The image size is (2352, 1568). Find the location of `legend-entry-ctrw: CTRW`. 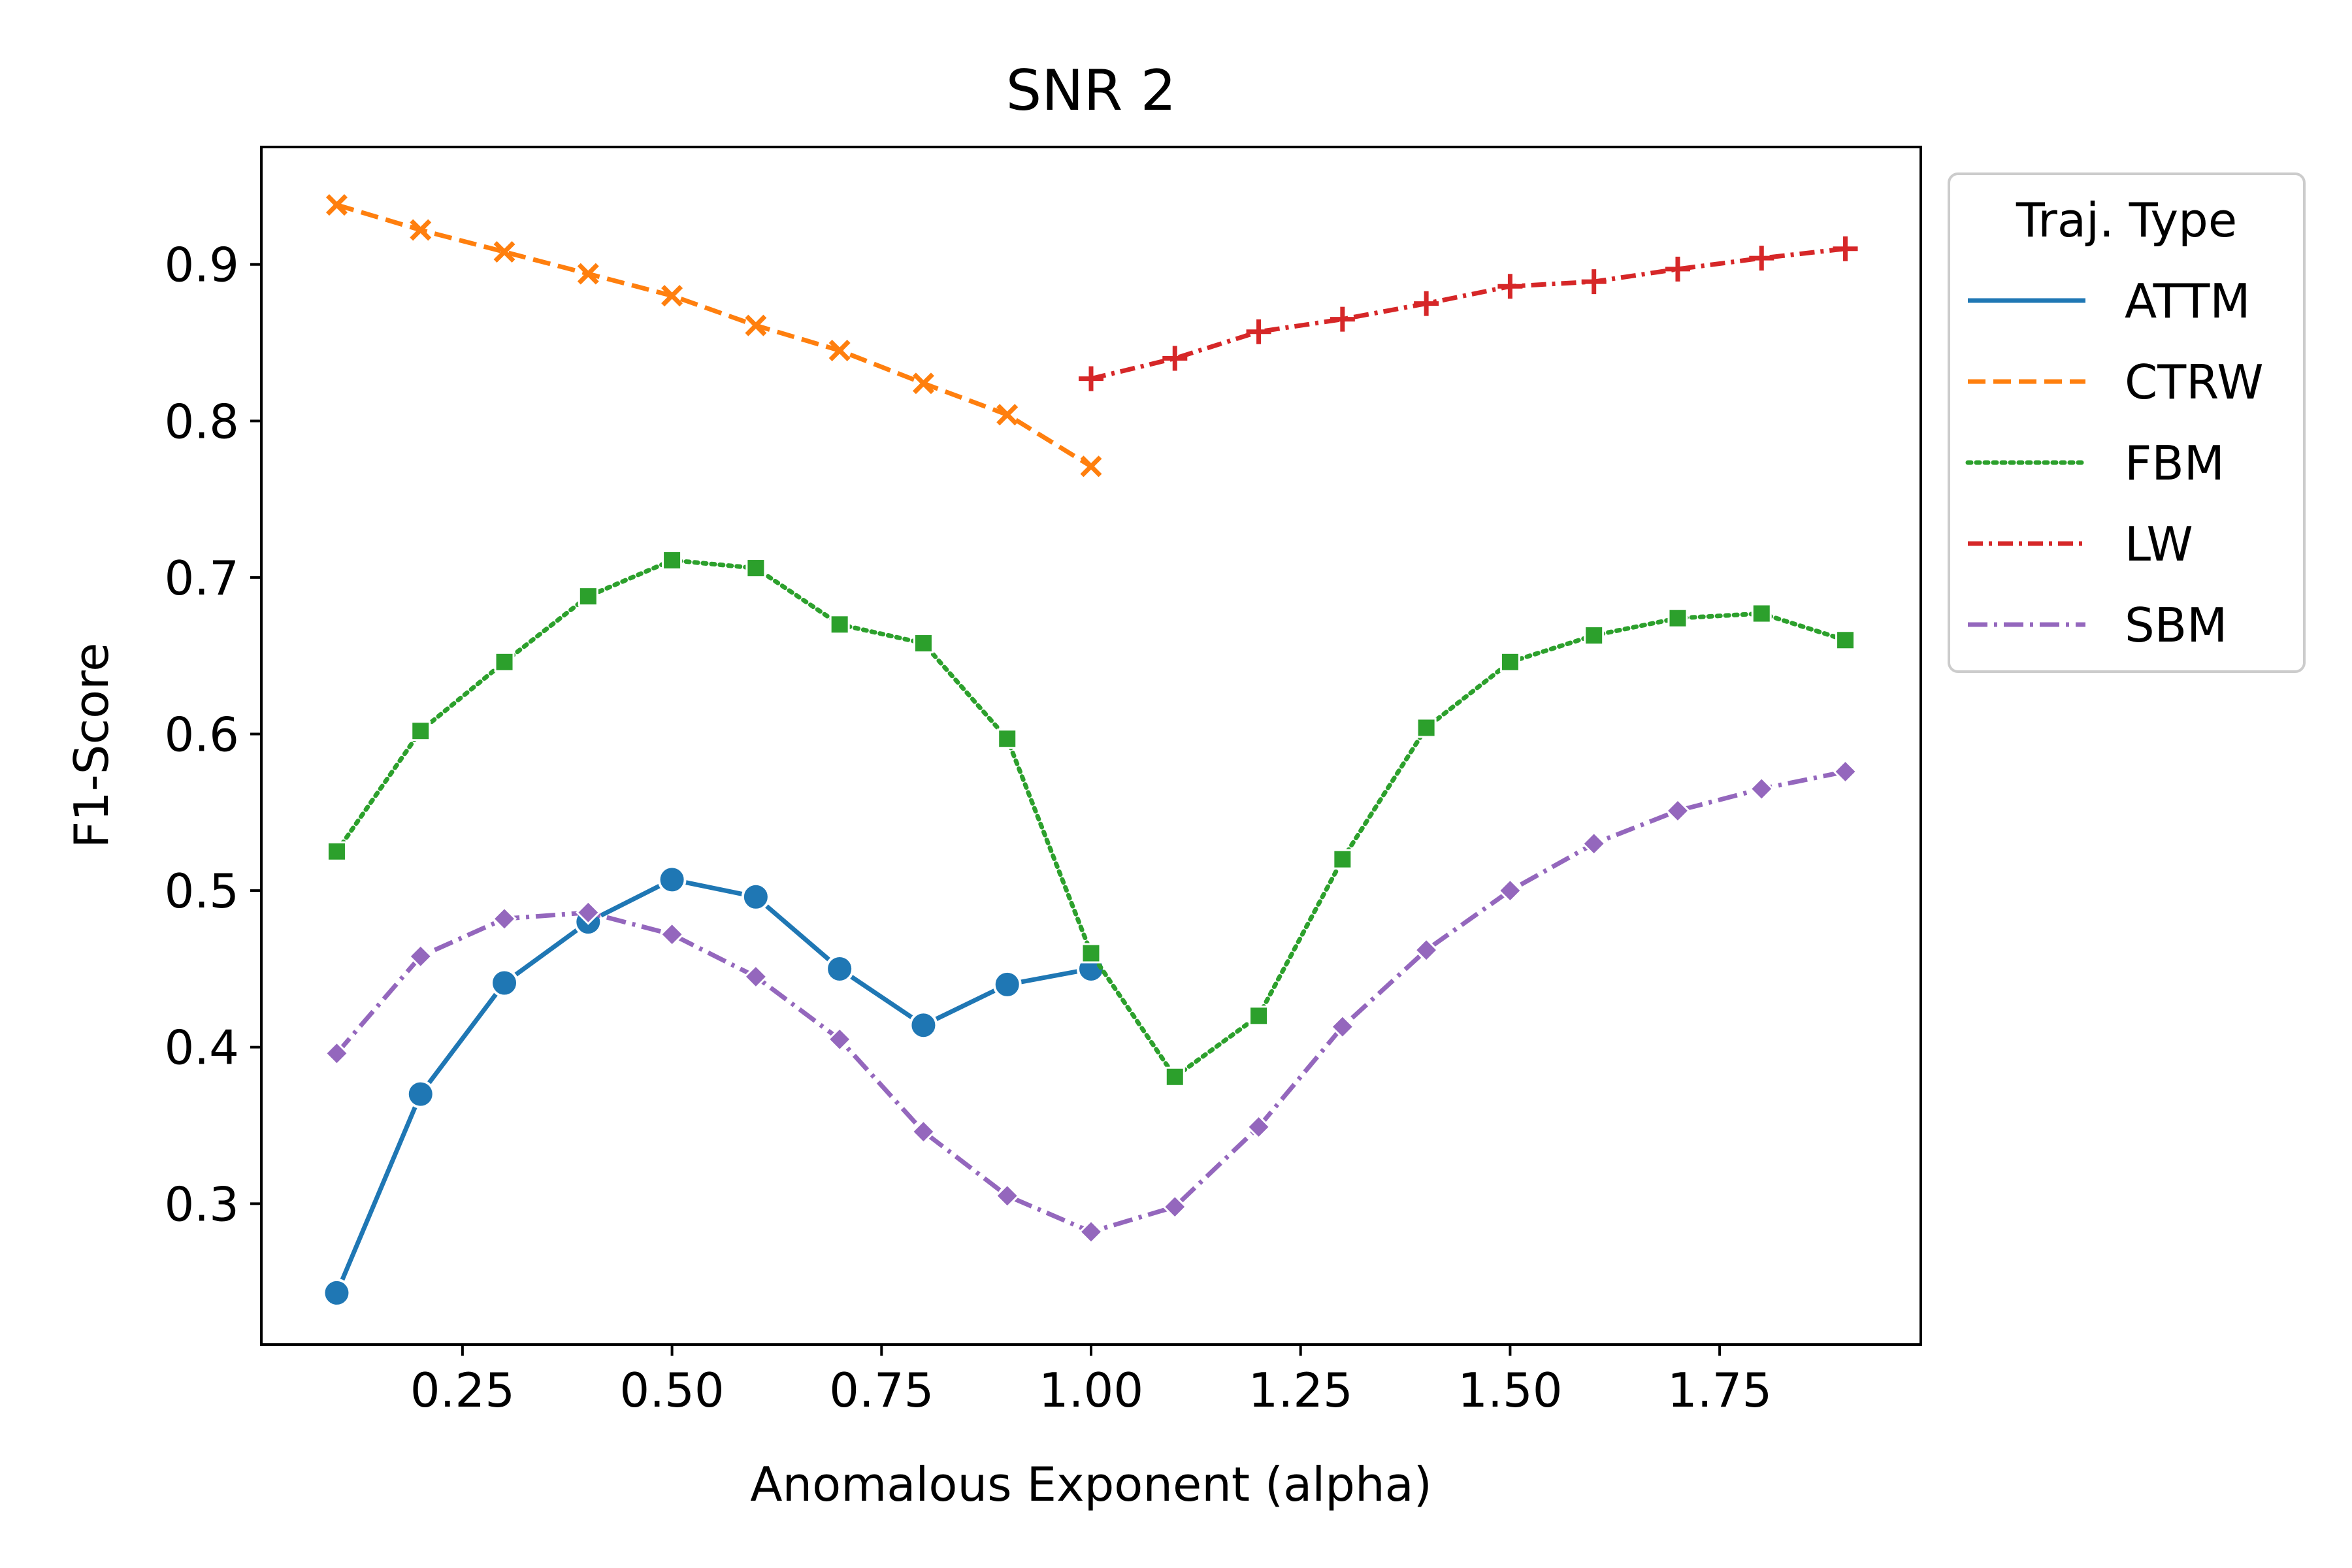

legend-entry-ctrw: CTRW is located at coordinates (2116, 382).